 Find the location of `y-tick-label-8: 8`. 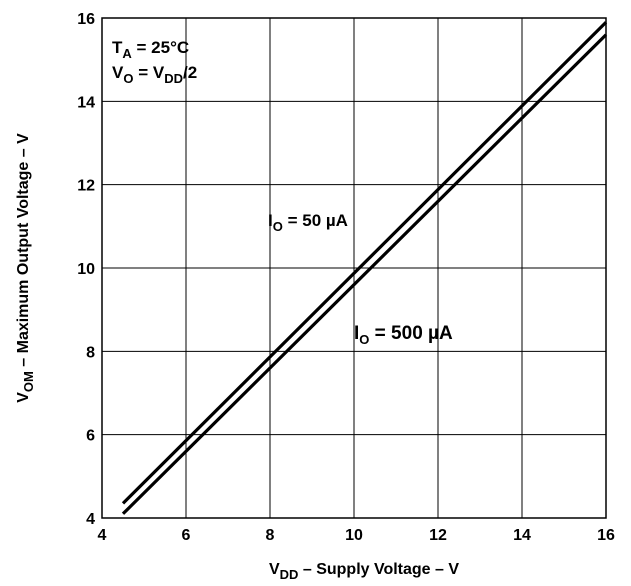

y-tick-label-8: 8 is located at coordinates (90, 352).